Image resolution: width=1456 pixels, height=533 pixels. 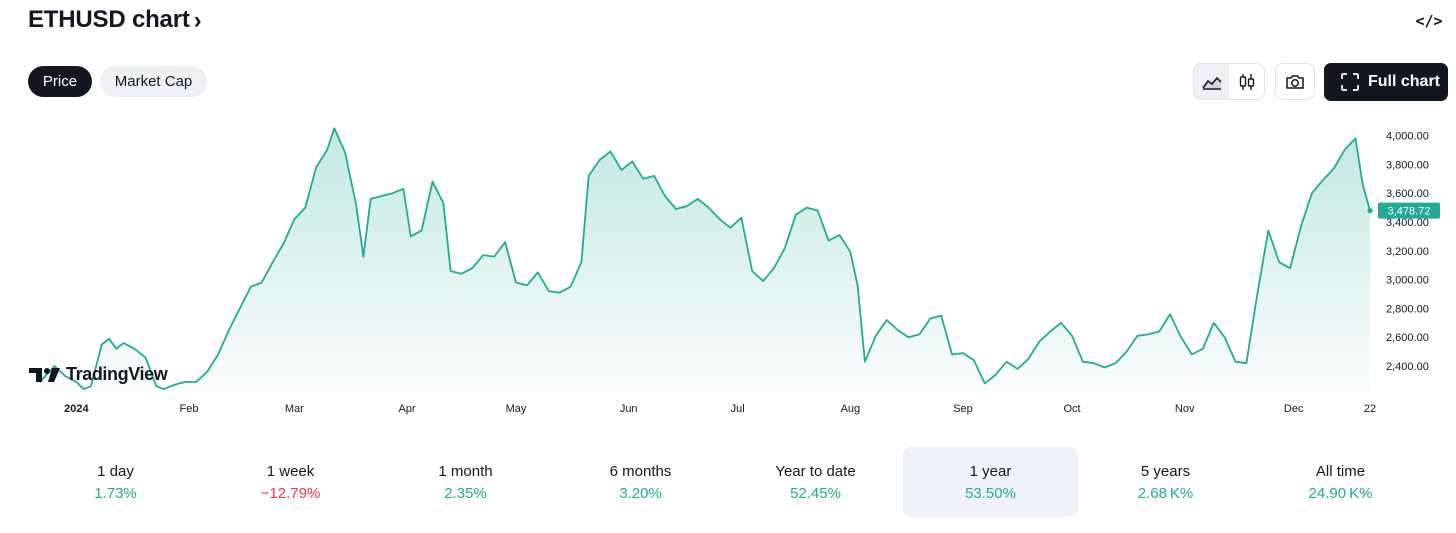 I want to click on range-label: 1 year, so click(x=990, y=471).